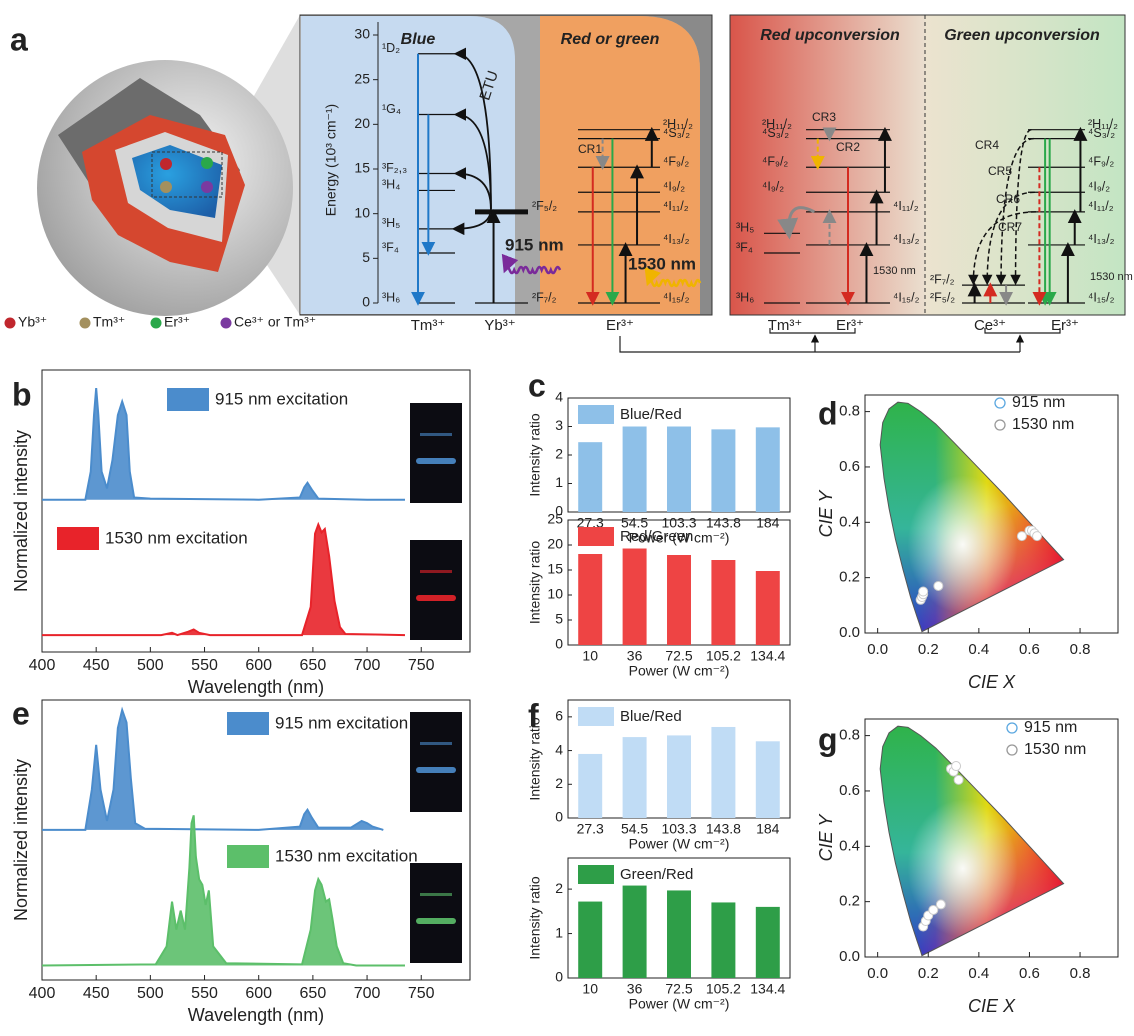 The width and height of the screenshot is (1134, 1036). What do you see at coordinates (1000, 171) in the screenshot?
I see `cr-label: CR5` at bounding box center [1000, 171].